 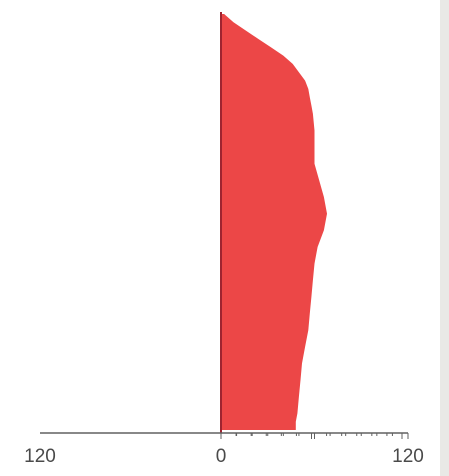 What do you see at coordinates (444, 238) in the screenshot?
I see `right-edge-strip` at bounding box center [444, 238].